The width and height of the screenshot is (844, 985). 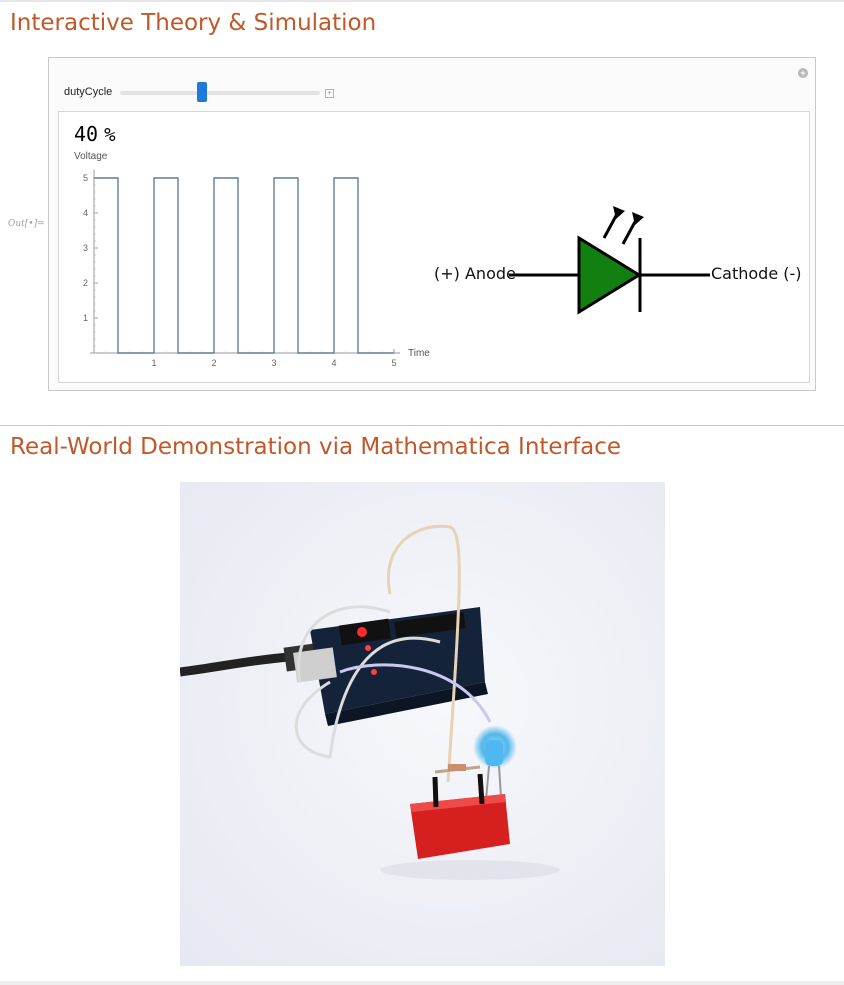 What do you see at coordinates (393, 363) in the screenshot?
I see `x-tick-label: 5` at bounding box center [393, 363].